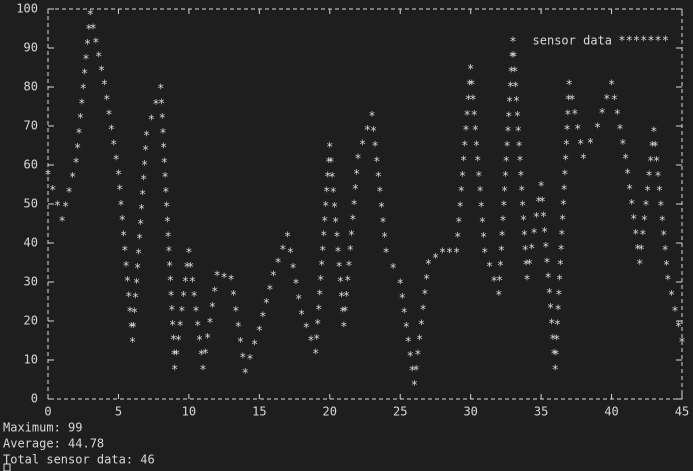 The image size is (693, 471). I want to click on footer-line: Total sensor data: 46, so click(79, 460).